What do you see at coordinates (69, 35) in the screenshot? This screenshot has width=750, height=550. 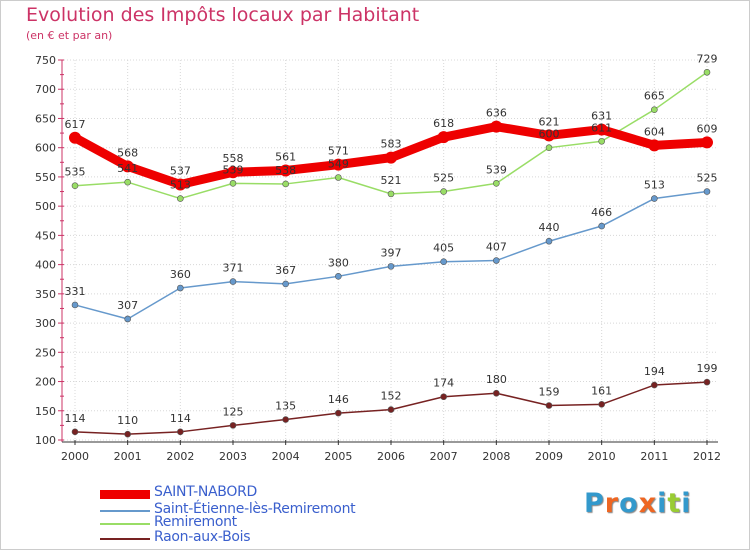 I see `chart-subtitle: (en € et par an)` at bounding box center [69, 35].